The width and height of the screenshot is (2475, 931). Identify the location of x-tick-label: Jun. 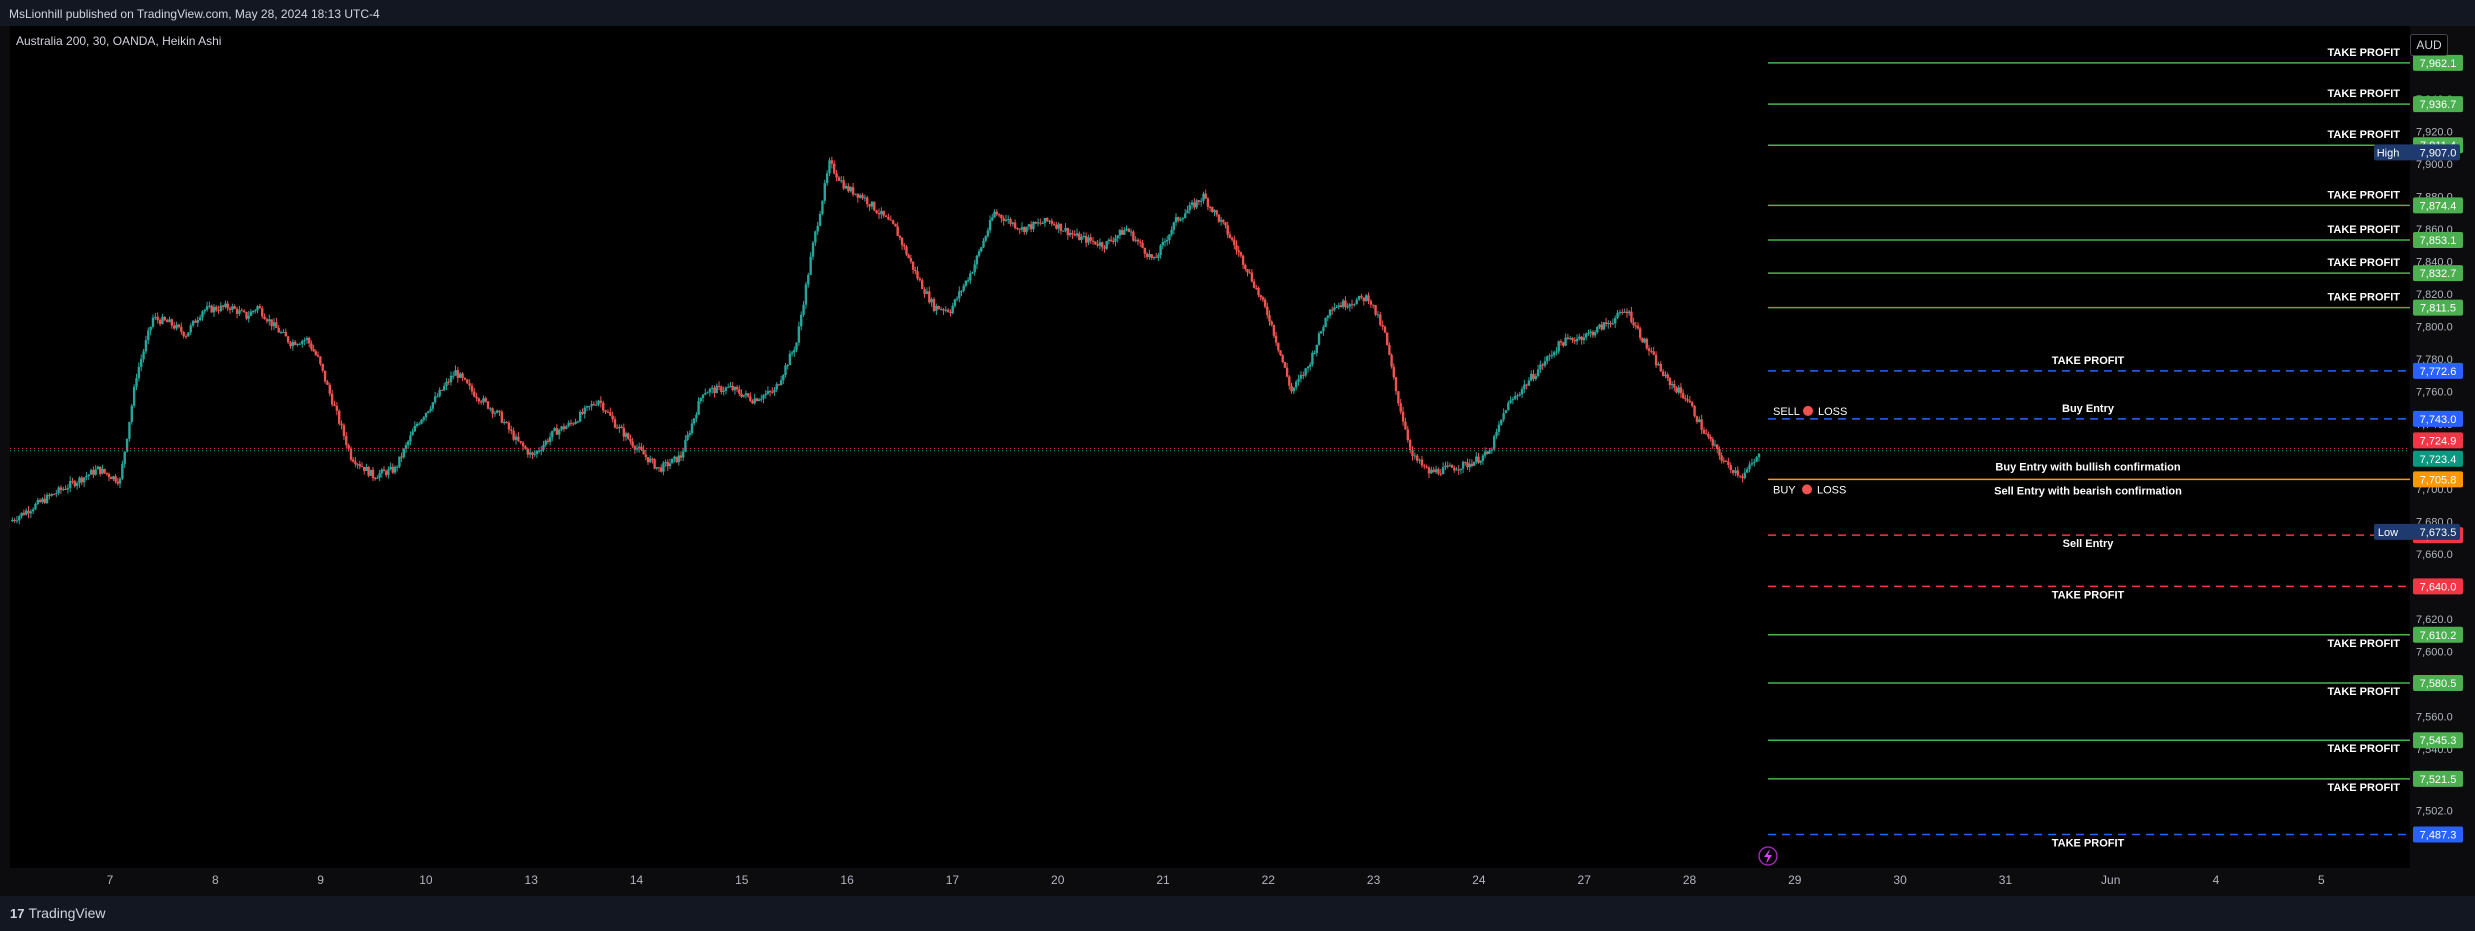
(2110, 880).